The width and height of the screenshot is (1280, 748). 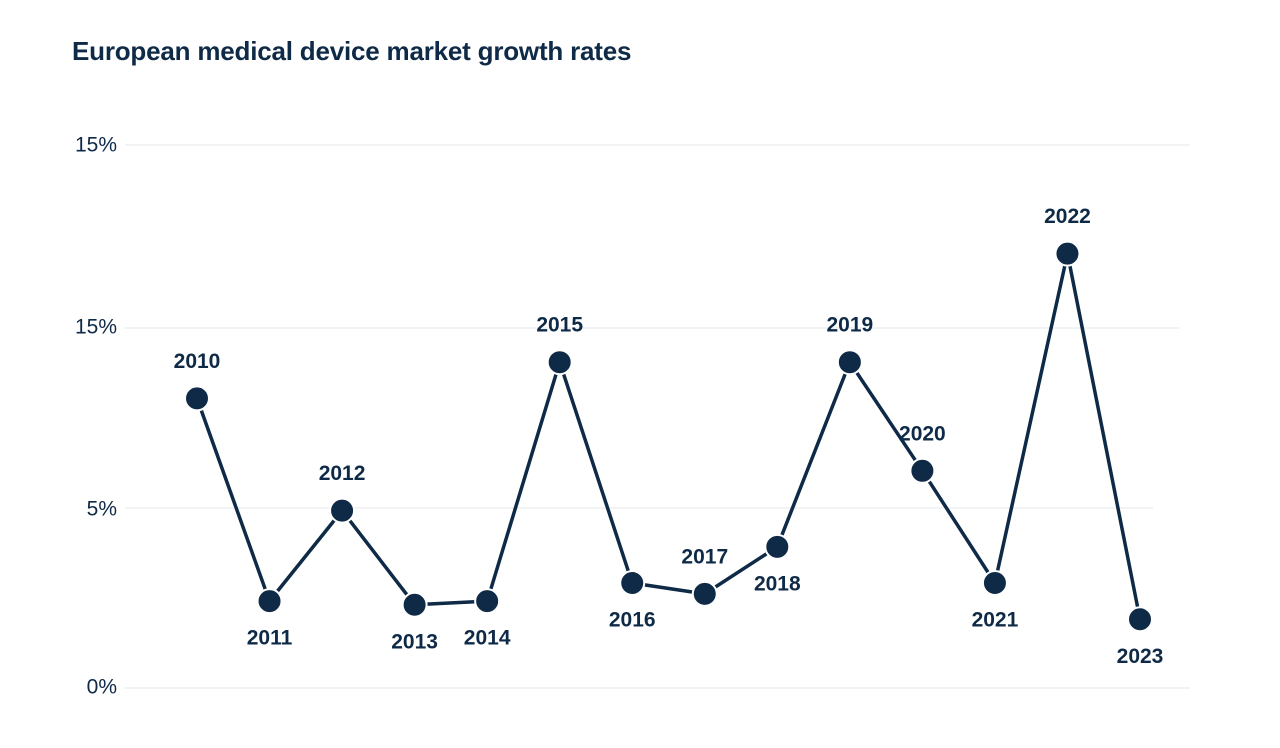 What do you see at coordinates (197, 361) in the screenshot?
I see `data-label-2010: 2010` at bounding box center [197, 361].